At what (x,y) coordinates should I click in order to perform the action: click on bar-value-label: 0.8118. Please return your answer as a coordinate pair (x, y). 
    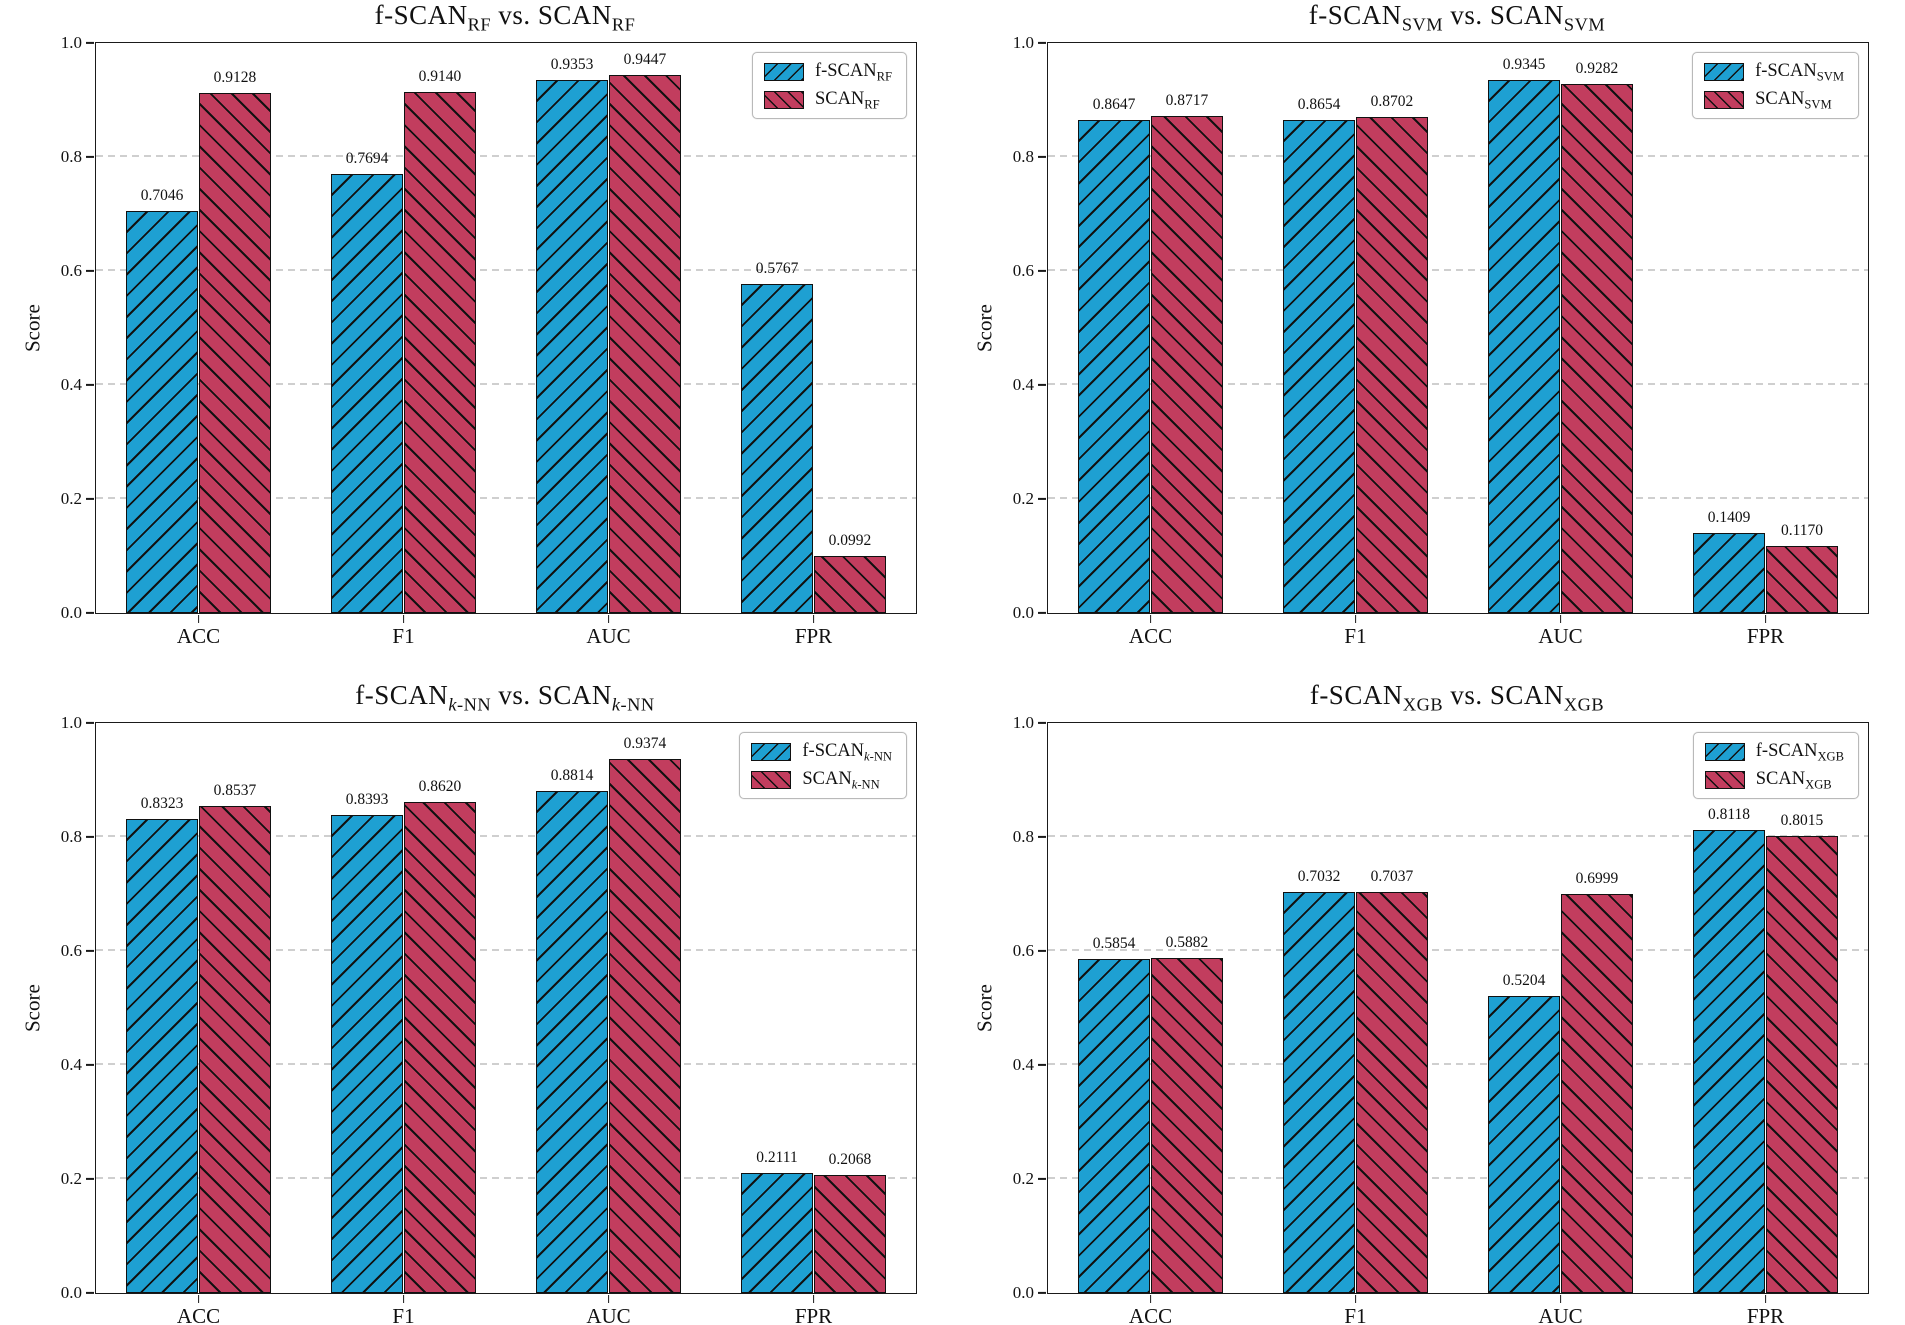
    Looking at the image, I should click on (1729, 815).